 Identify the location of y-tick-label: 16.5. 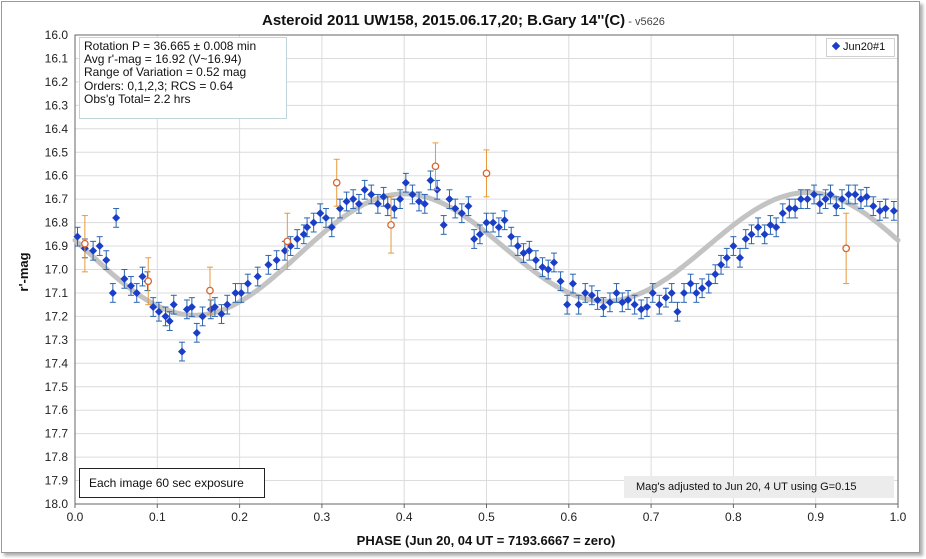
(57, 152).